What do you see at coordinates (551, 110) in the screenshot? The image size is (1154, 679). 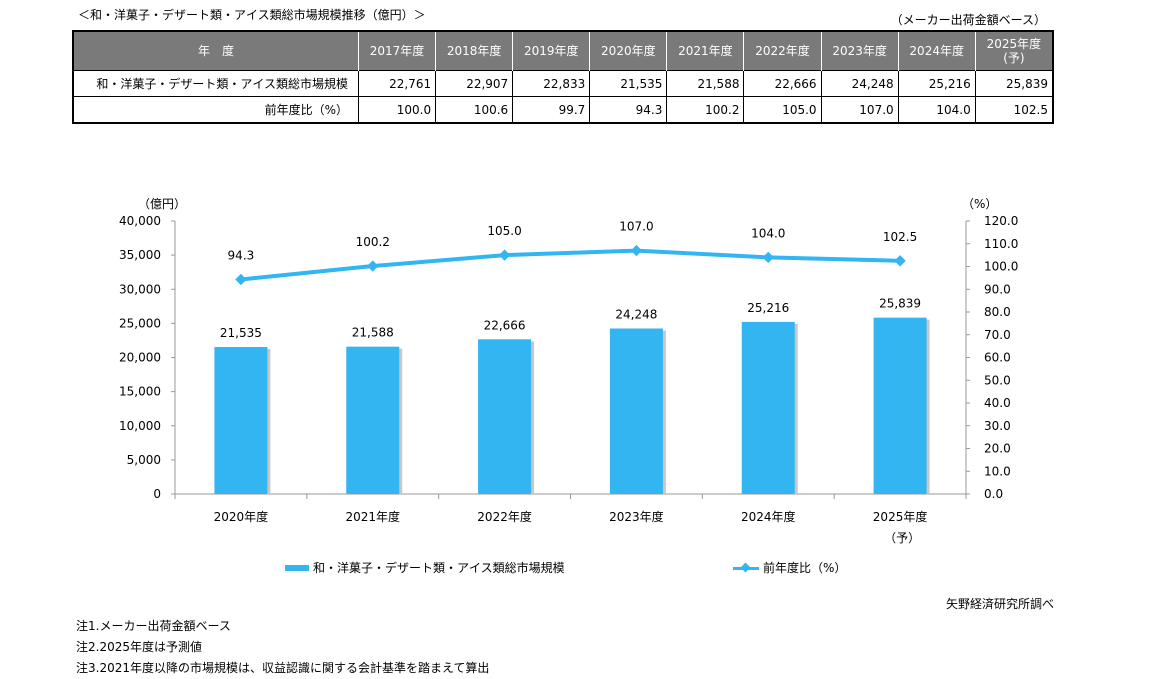 I see `table-cell: 99.7` at bounding box center [551, 110].